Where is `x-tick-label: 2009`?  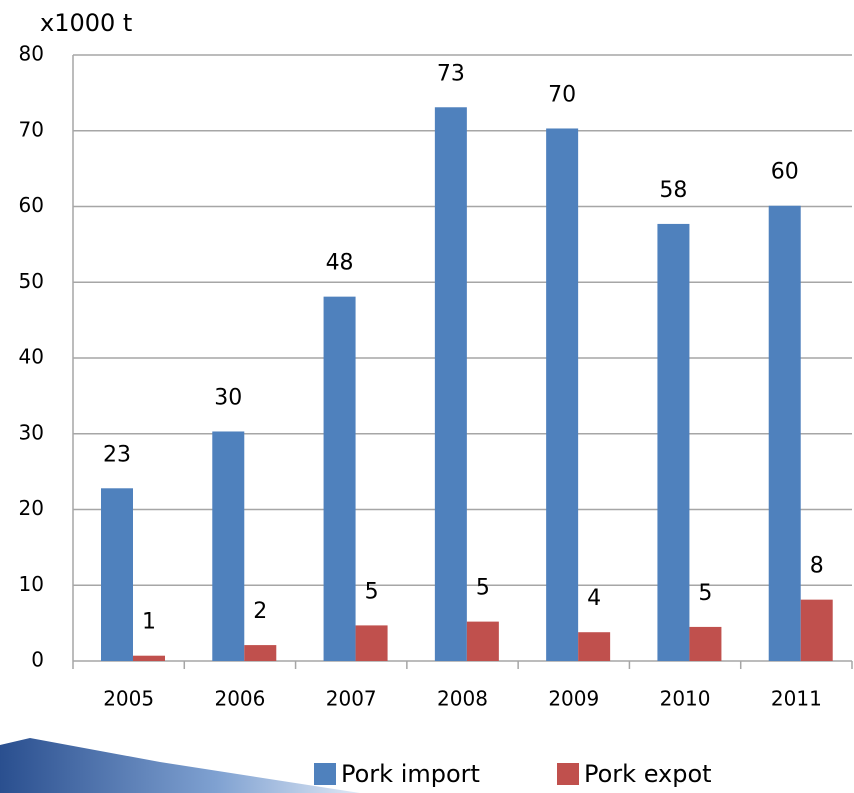 x-tick-label: 2009 is located at coordinates (573, 699).